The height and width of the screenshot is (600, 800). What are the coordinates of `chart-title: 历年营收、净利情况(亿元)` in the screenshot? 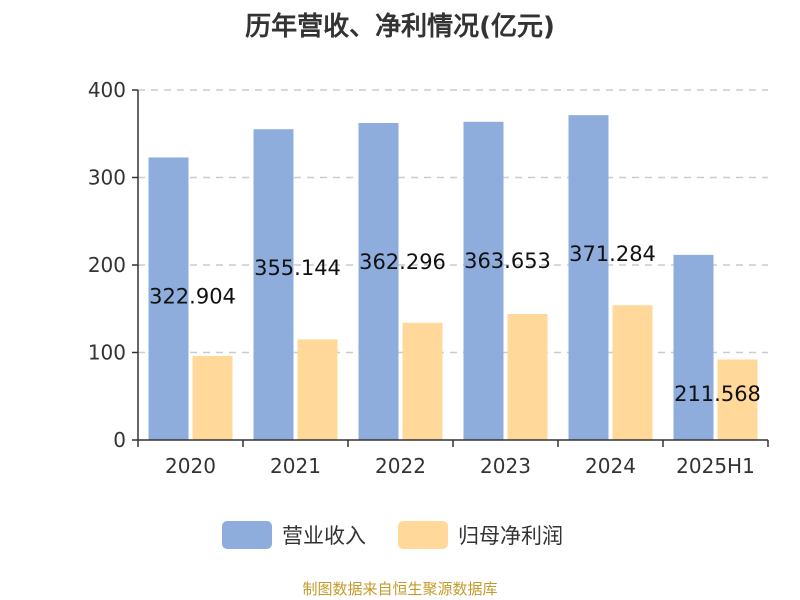 It's located at (400, 27).